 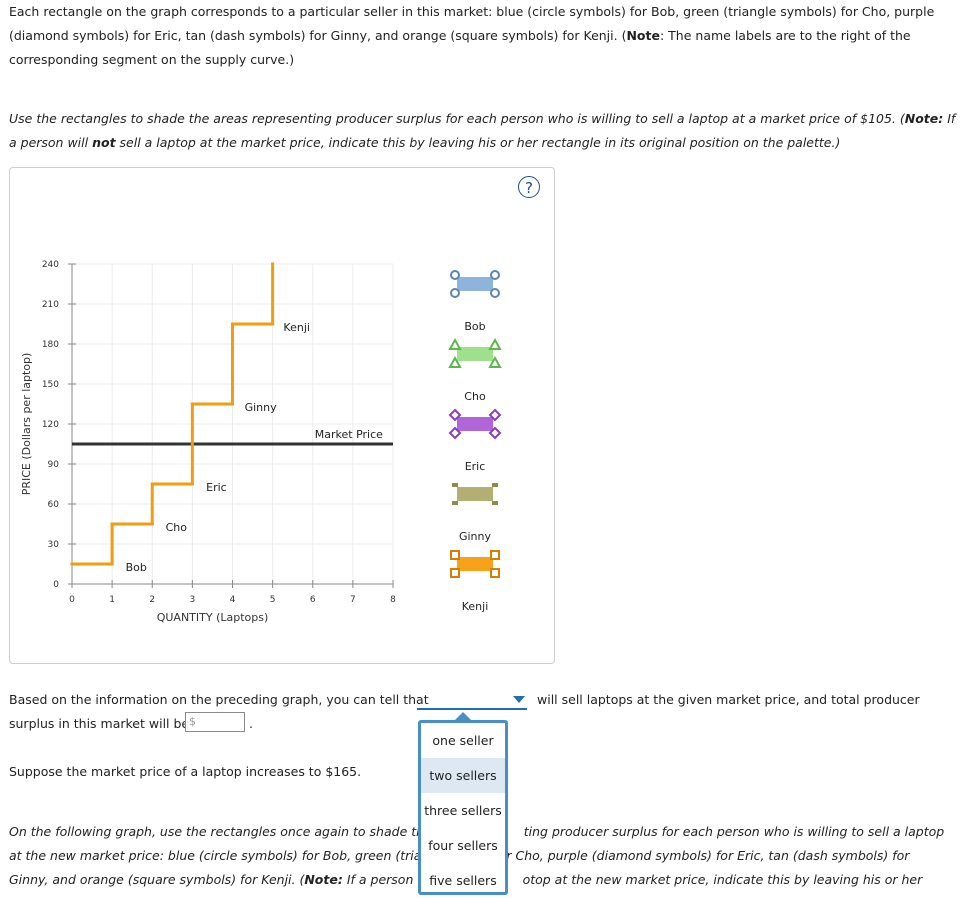 What do you see at coordinates (463, 845) in the screenshot?
I see `dropdown-option: four sellers` at bounding box center [463, 845].